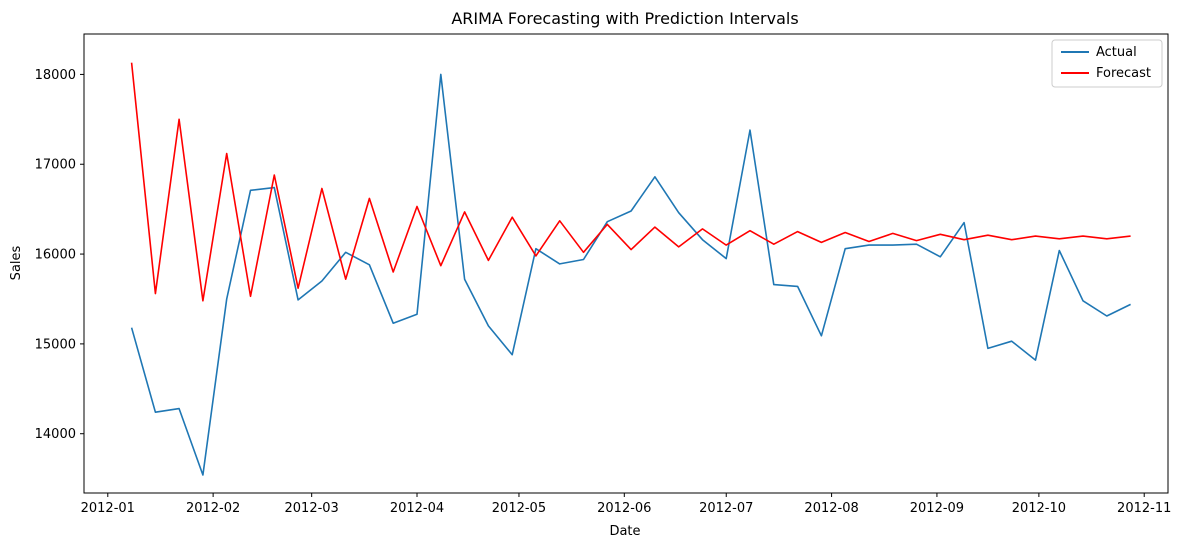 This screenshot has height=547, width=1178. Describe the element at coordinates (726, 508) in the screenshot. I see `x-tick-label: 2012-07` at that location.